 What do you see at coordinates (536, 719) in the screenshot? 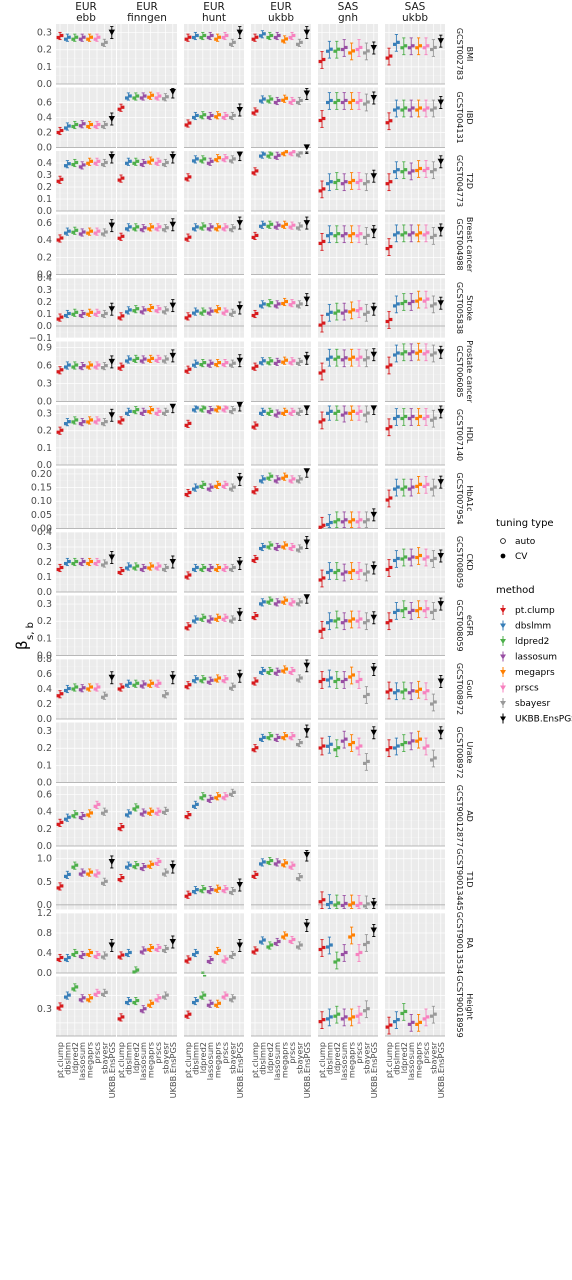
I see `legend-item-UKBB.EnsPGS: UKBB.EnsPGS` at bounding box center [536, 719].